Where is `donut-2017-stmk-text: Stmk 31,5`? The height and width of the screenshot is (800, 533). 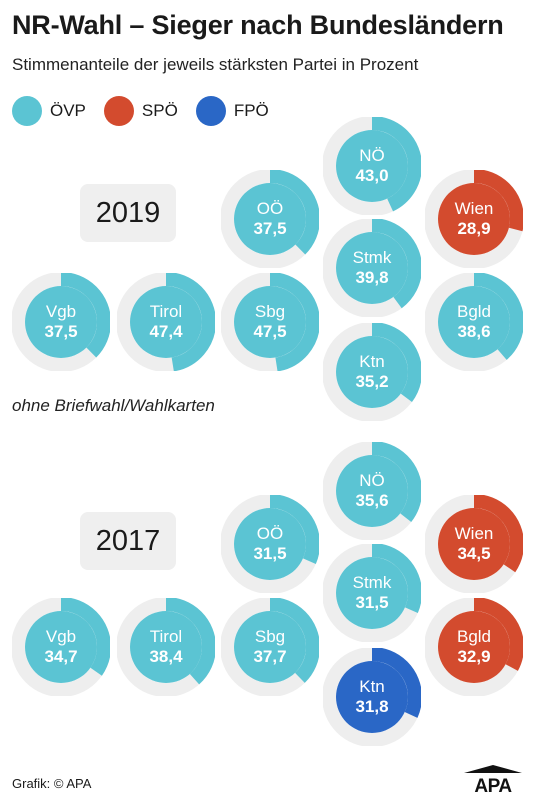
donut-2017-stmk-text: Stmk 31,5 is located at coordinates (372, 593).